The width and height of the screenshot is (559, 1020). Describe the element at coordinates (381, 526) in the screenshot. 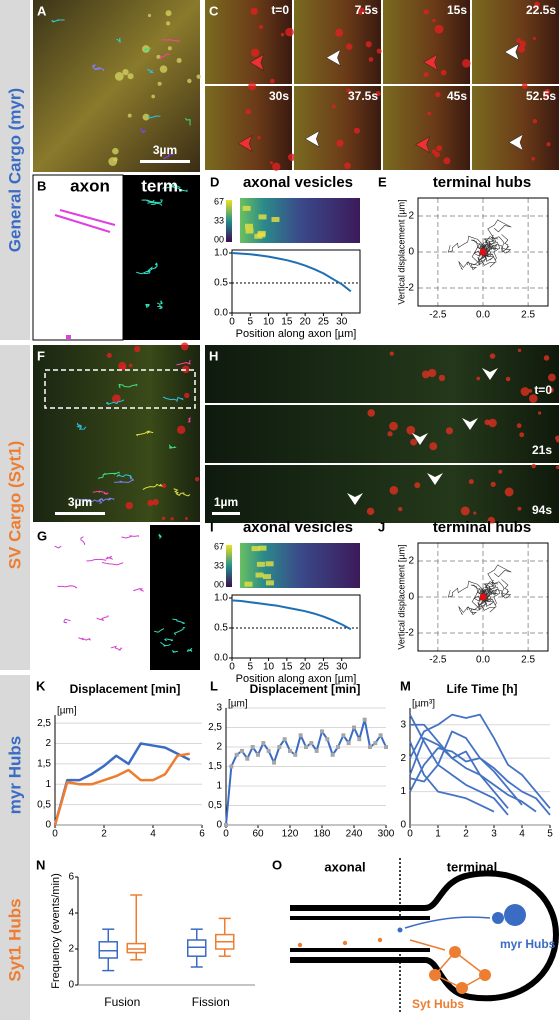

I see `panel-letter: J` at that location.